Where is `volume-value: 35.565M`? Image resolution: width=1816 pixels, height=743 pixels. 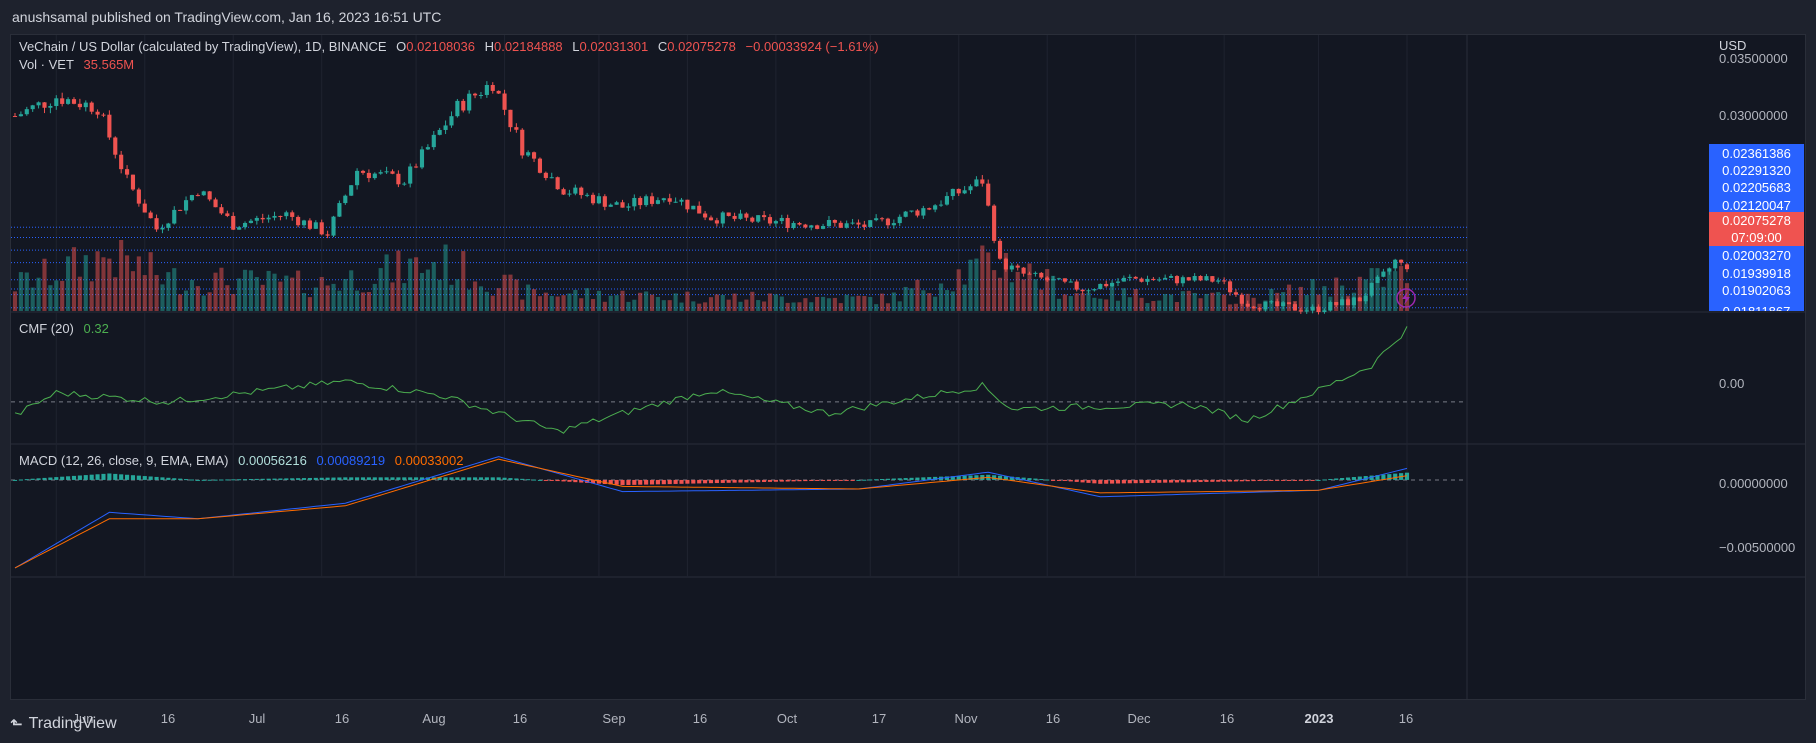 volume-value: 35.565M is located at coordinates (109, 64).